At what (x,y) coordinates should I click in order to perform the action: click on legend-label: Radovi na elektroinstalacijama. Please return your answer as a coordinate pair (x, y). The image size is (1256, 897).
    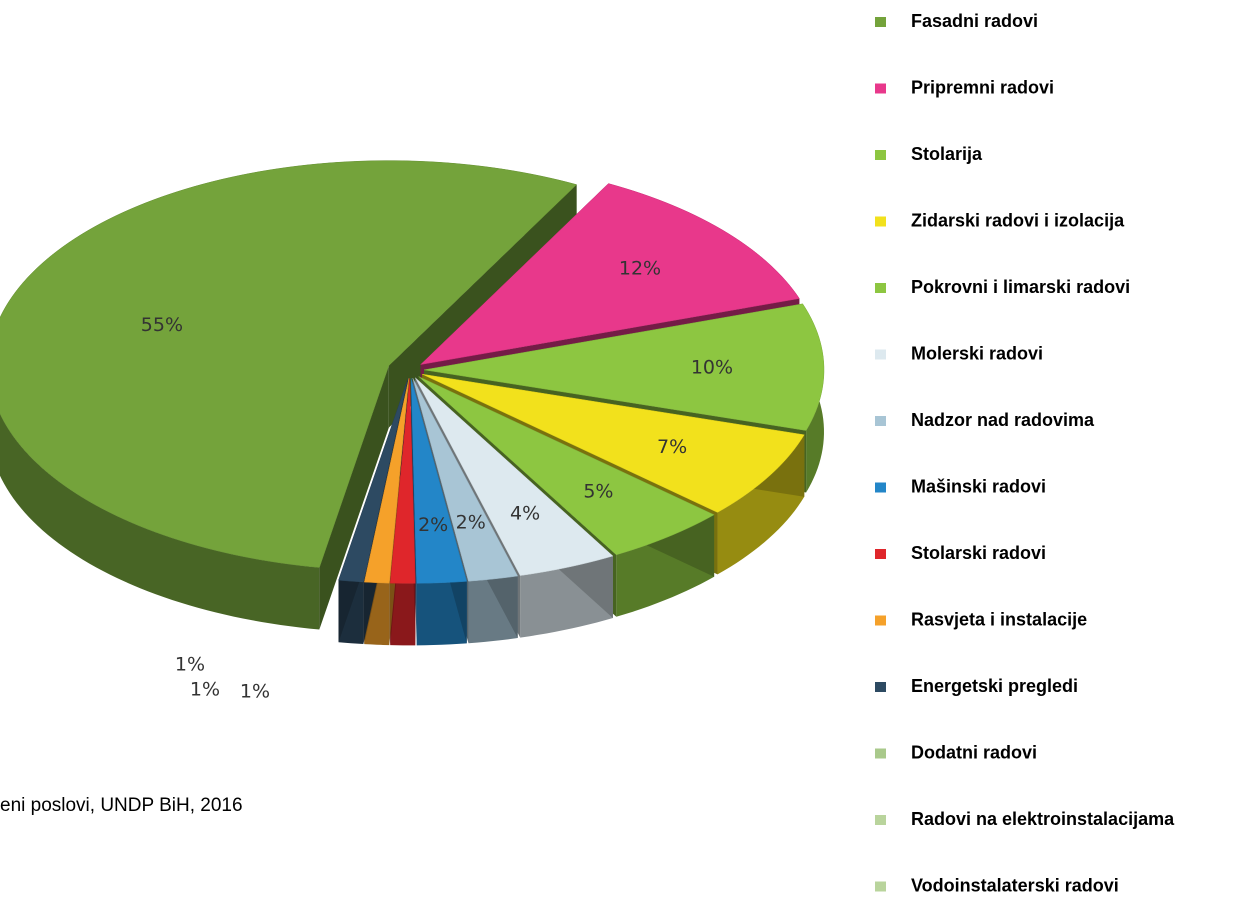
    Looking at the image, I should click on (1043, 819).